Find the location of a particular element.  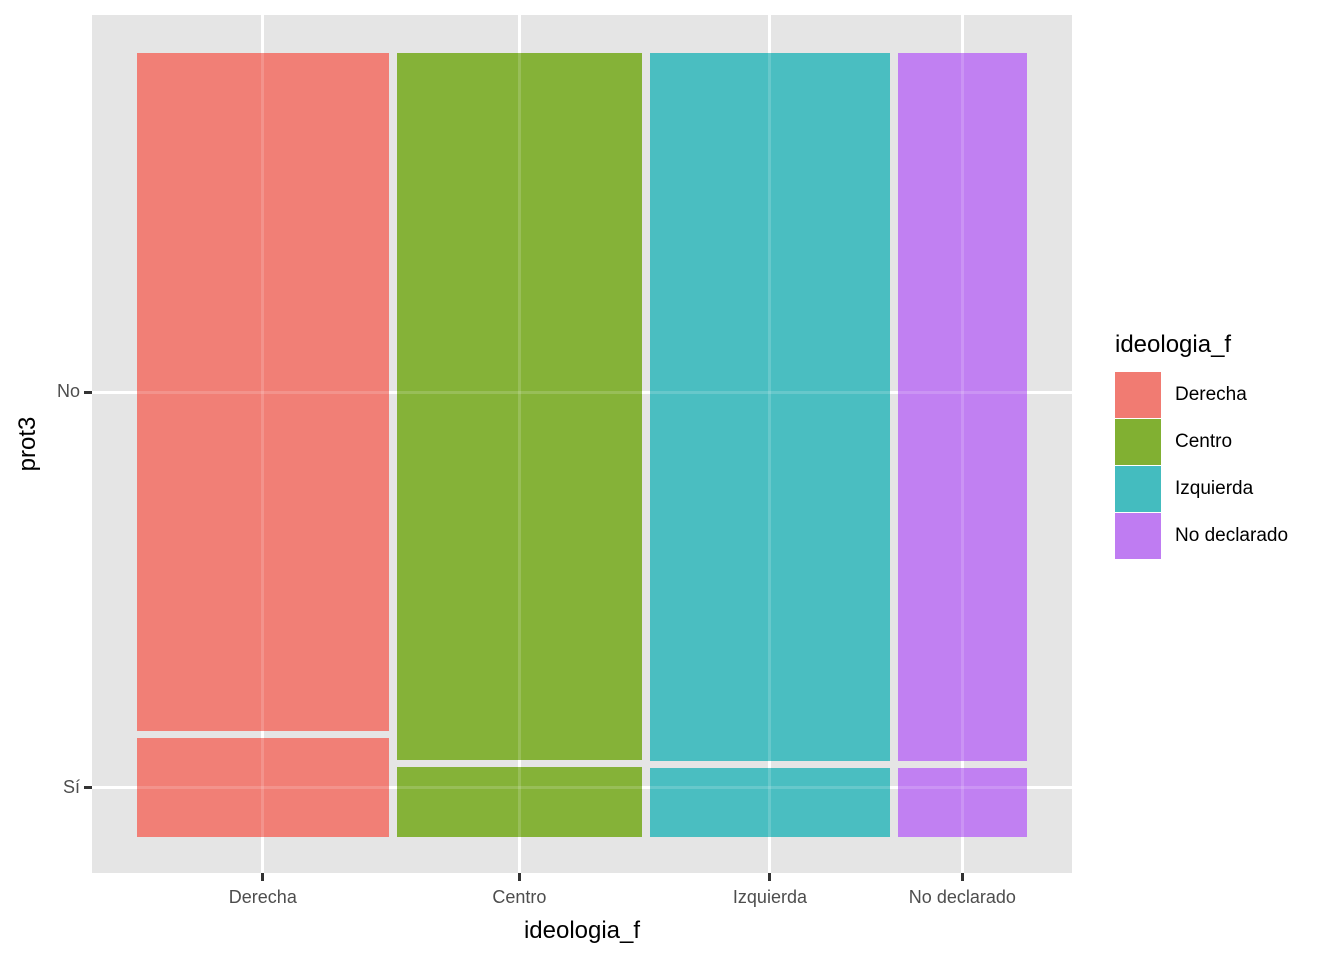

mosaic-segment-centro-no is located at coordinates (519, 407).